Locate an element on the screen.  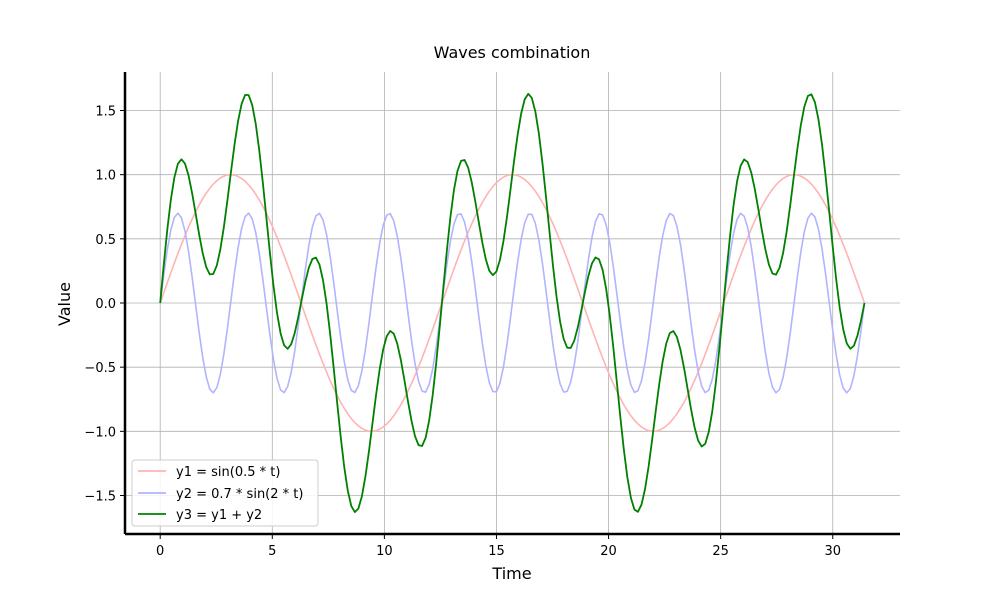
y-tick-label: 0.0 is located at coordinates (105, 304).